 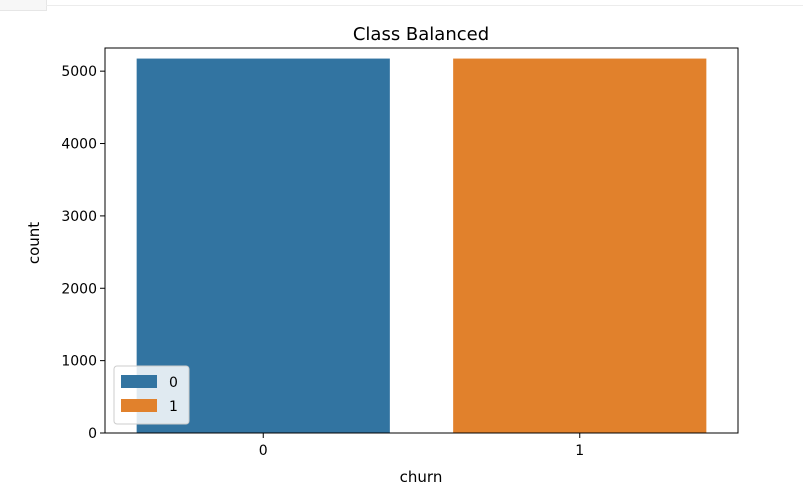 I want to click on cell-divider, so click(x=424, y=3).